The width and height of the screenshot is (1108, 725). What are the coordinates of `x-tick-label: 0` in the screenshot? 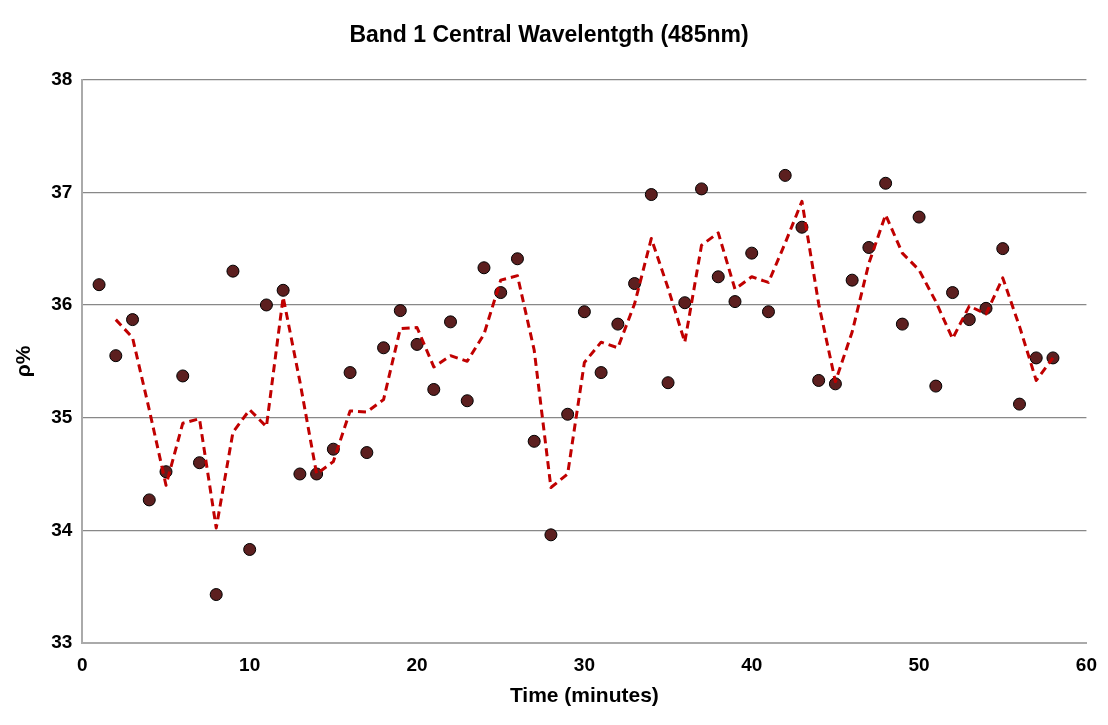 It's located at (82, 664).